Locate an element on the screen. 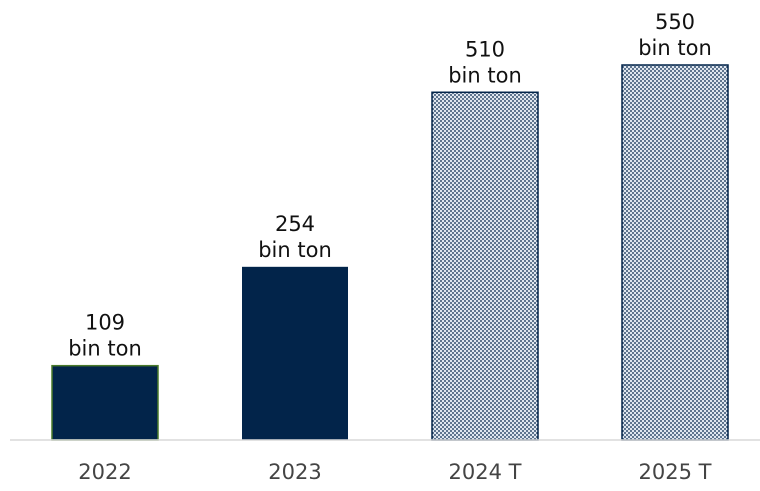 Image resolution: width=760 pixels, height=491 pixels. data-label-value: 254 is located at coordinates (295, 224).